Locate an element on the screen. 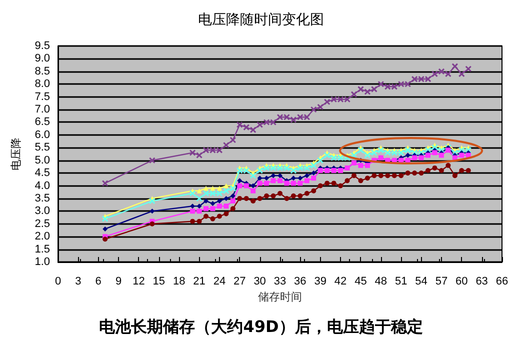 The width and height of the screenshot is (522, 342). x-tick-label: 12 is located at coordinates (138, 282).